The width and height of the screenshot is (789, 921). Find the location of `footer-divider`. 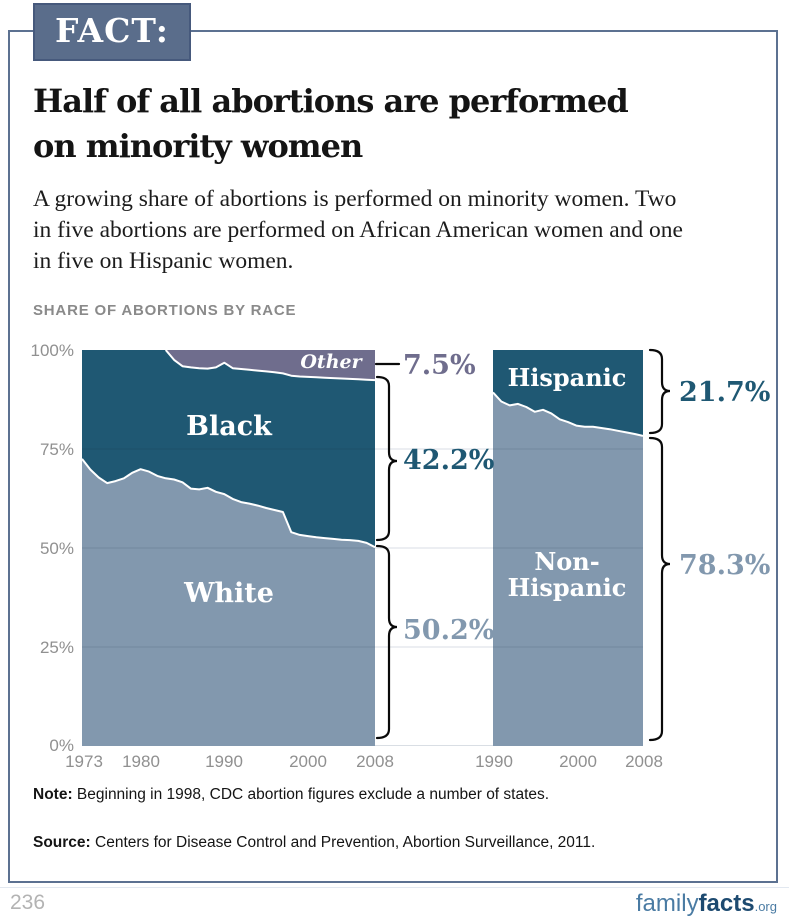

footer-divider is located at coordinates (394, 887).